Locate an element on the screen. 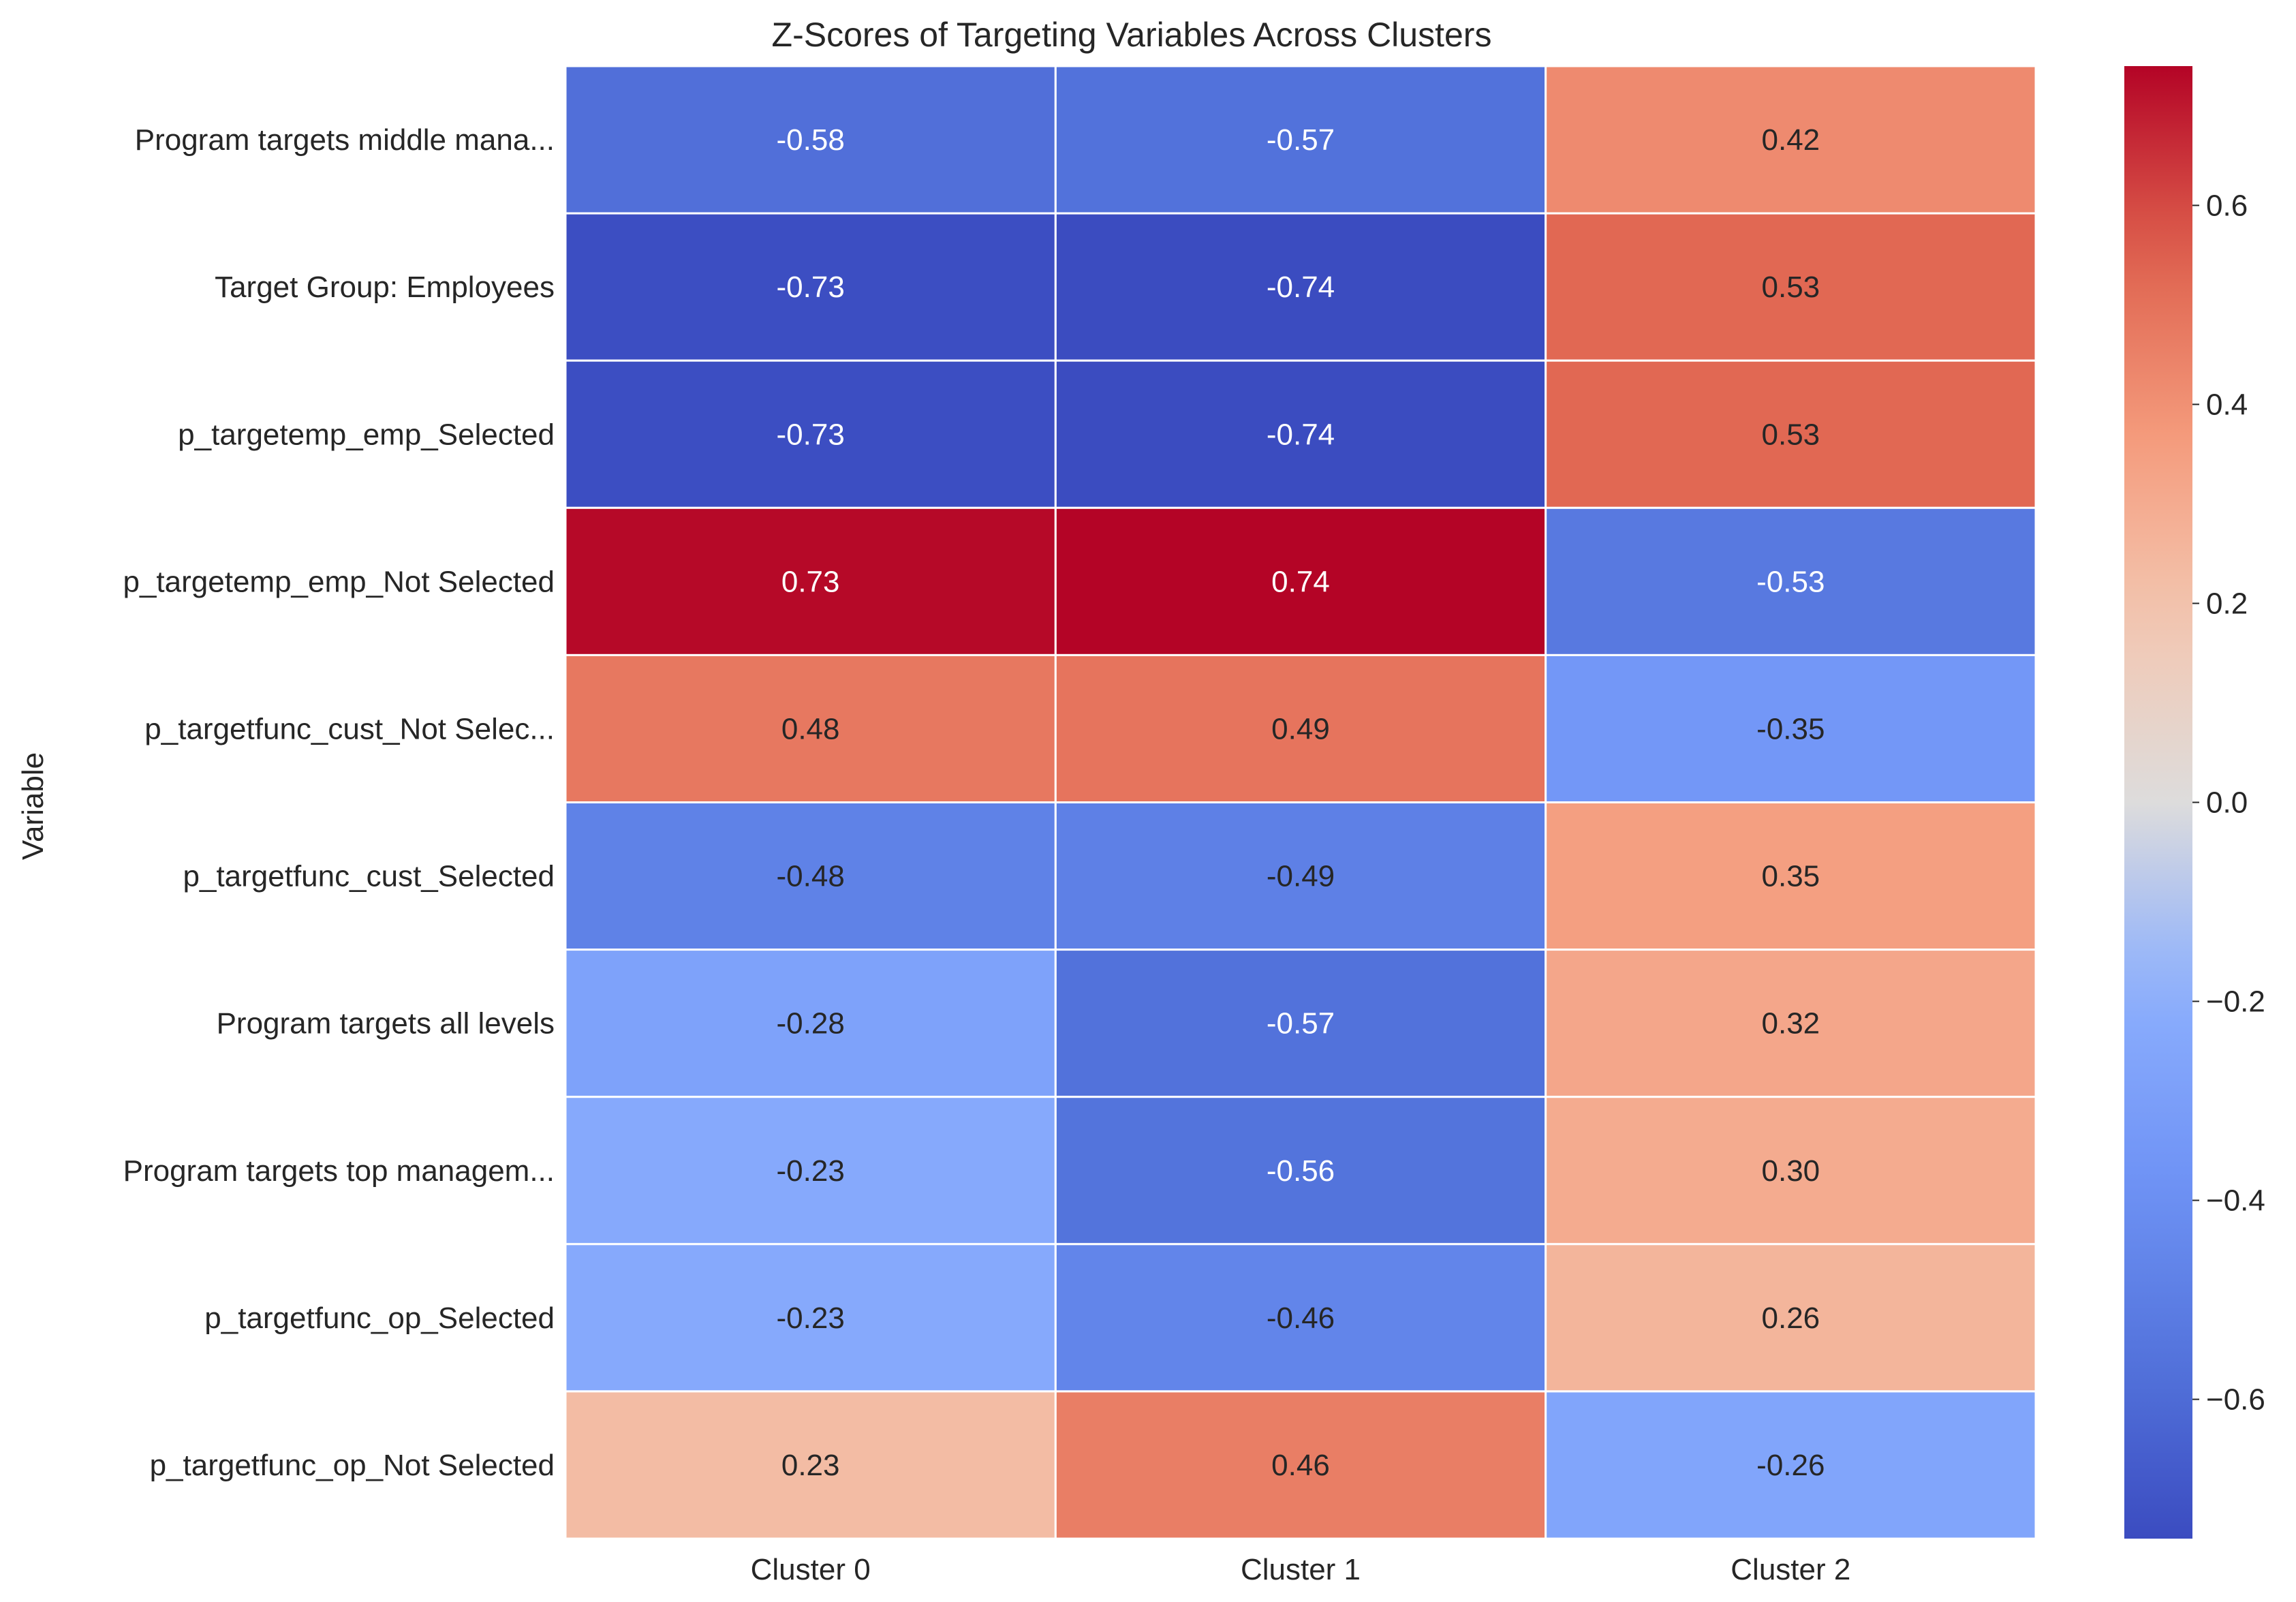 The image size is (2296, 1602). row-tick-label: Target Group: Employees is located at coordinates (385, 287).